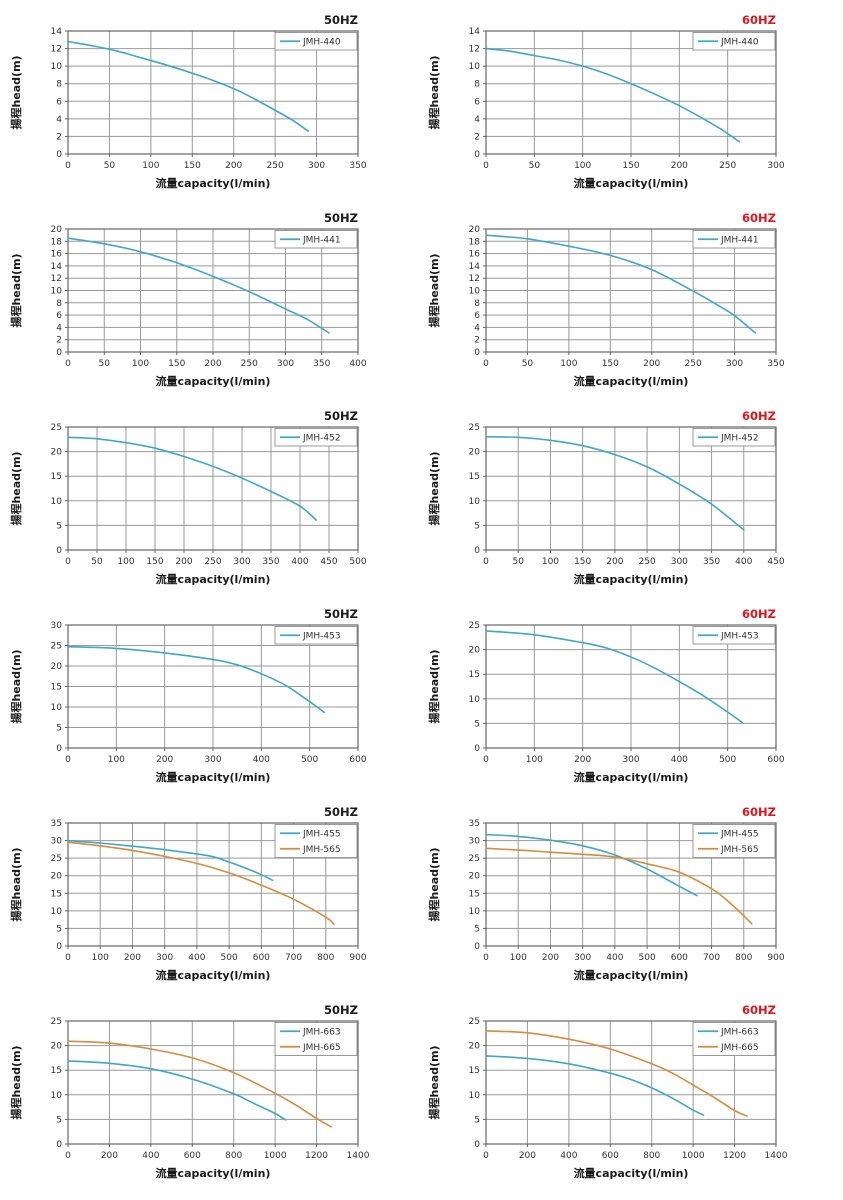  What do you see at coordinates (321, 1032) in the screenshot?
I see `legend-label-jmh-663: JMH-663` at bounding box center [321, 1032].